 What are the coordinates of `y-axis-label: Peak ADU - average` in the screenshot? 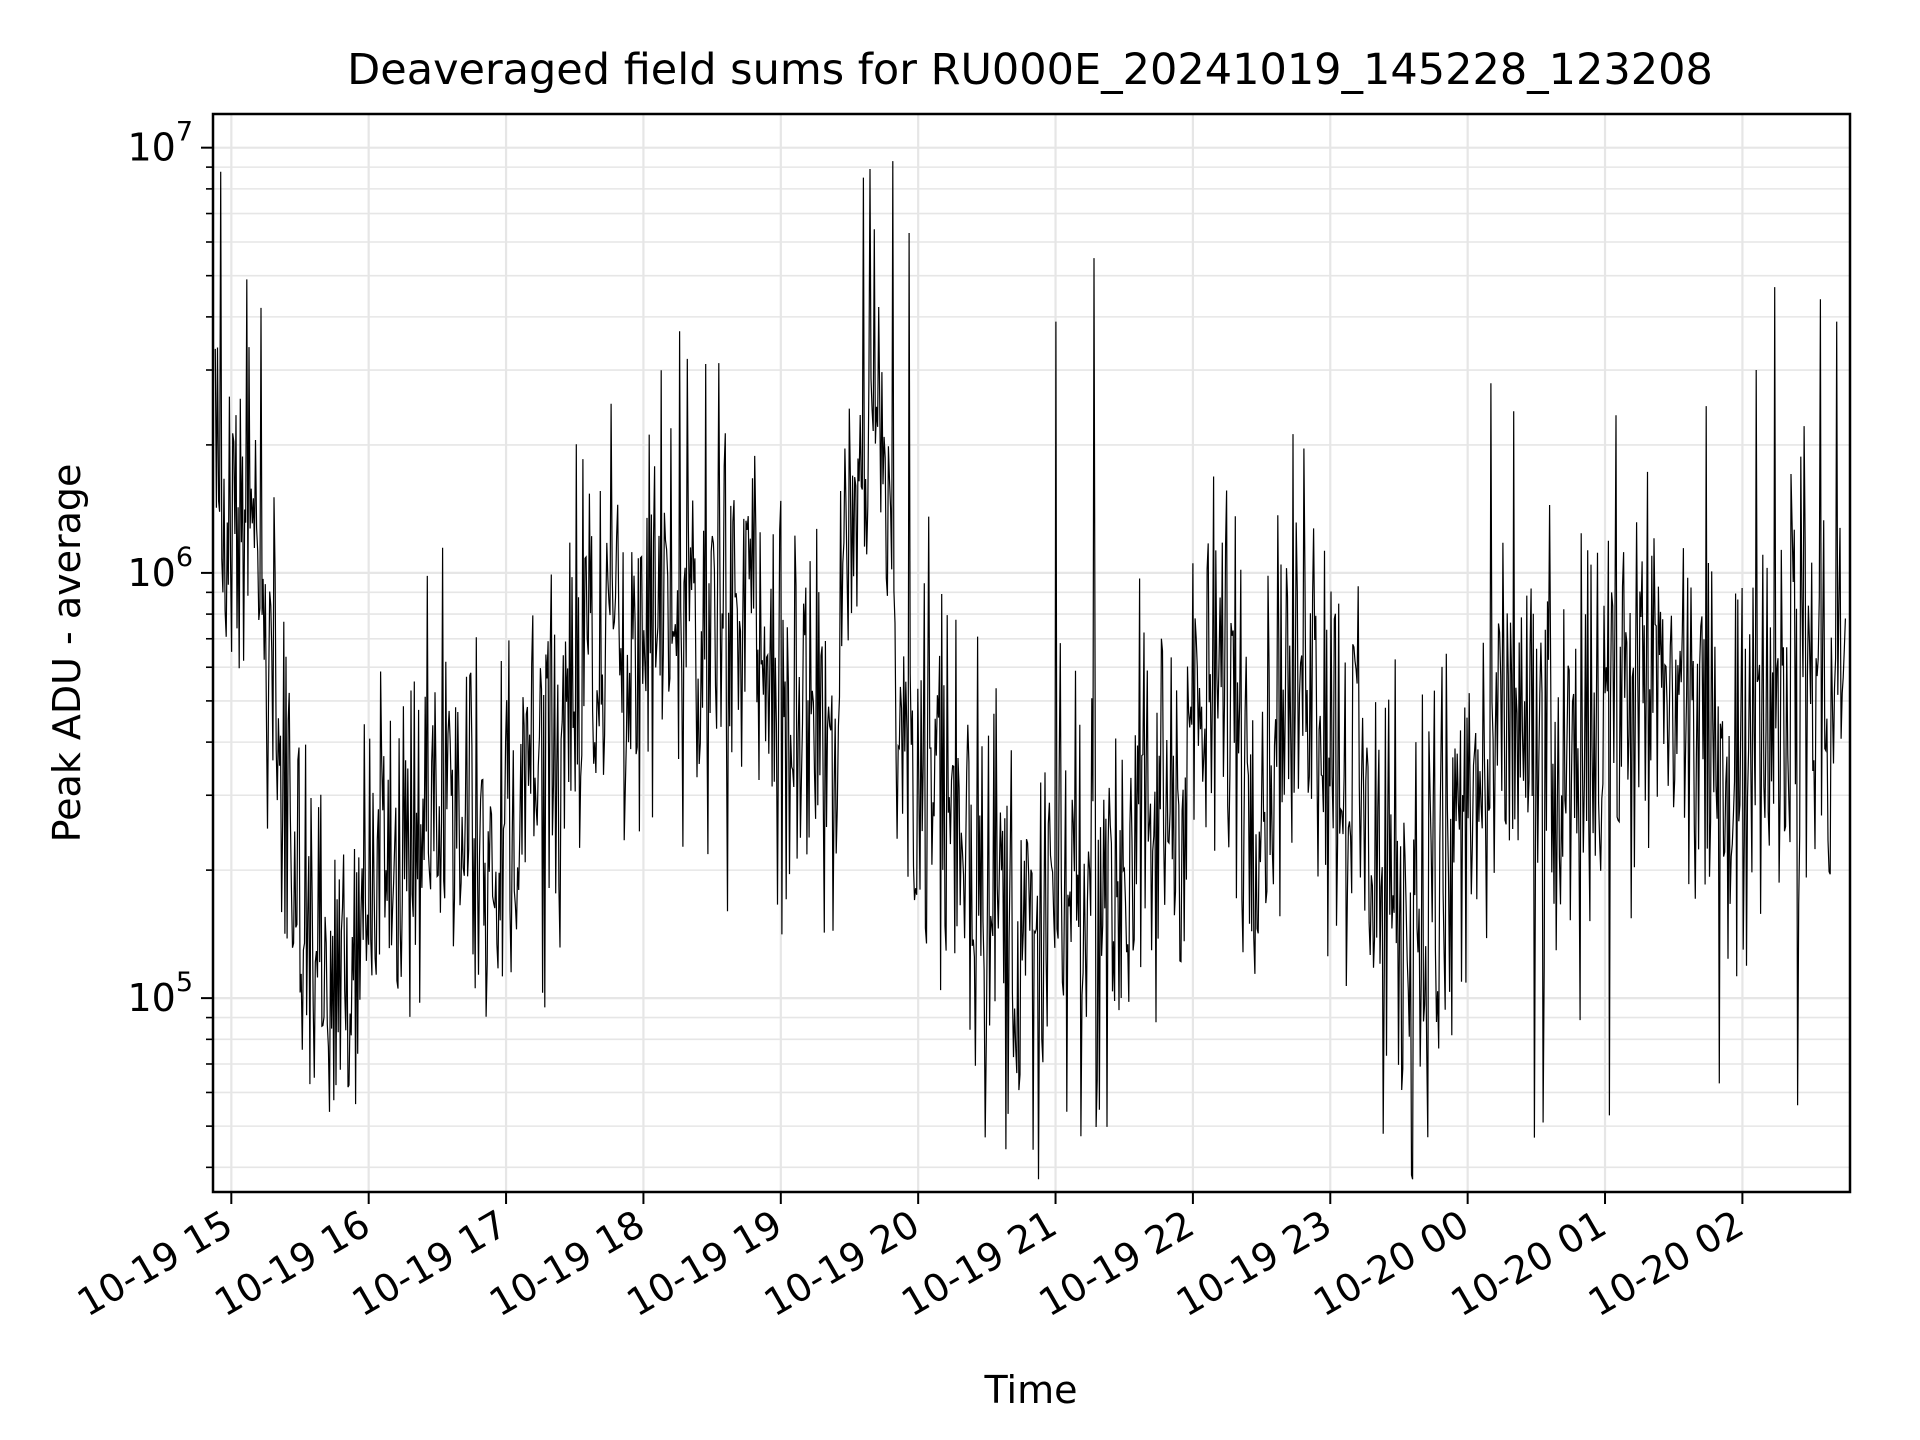 It's located at (67, 653).